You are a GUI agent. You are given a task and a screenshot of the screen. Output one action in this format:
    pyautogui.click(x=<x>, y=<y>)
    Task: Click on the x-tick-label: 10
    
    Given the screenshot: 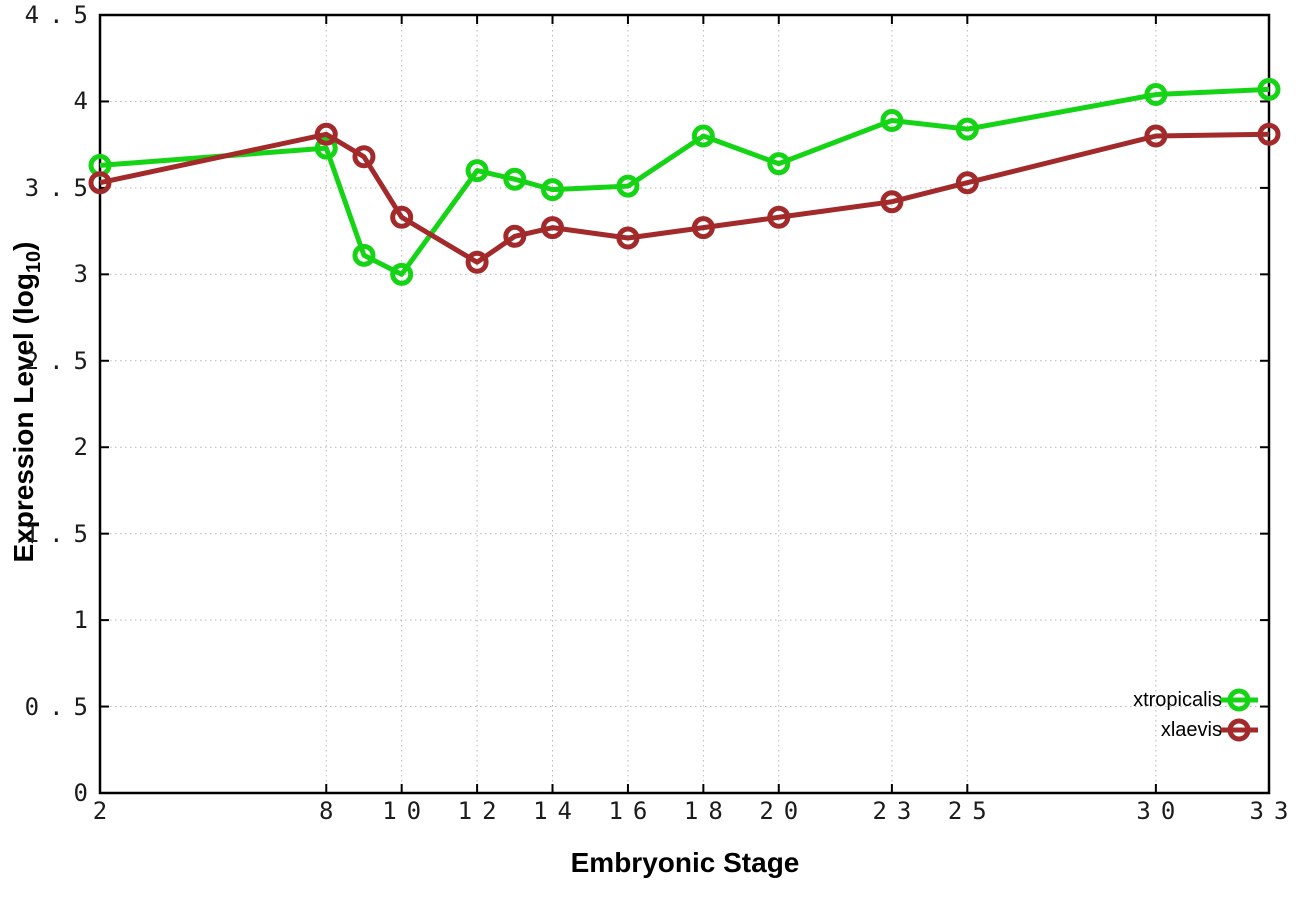 What is the action you would take?
    pyautogui.click(x=407, y=811)
    